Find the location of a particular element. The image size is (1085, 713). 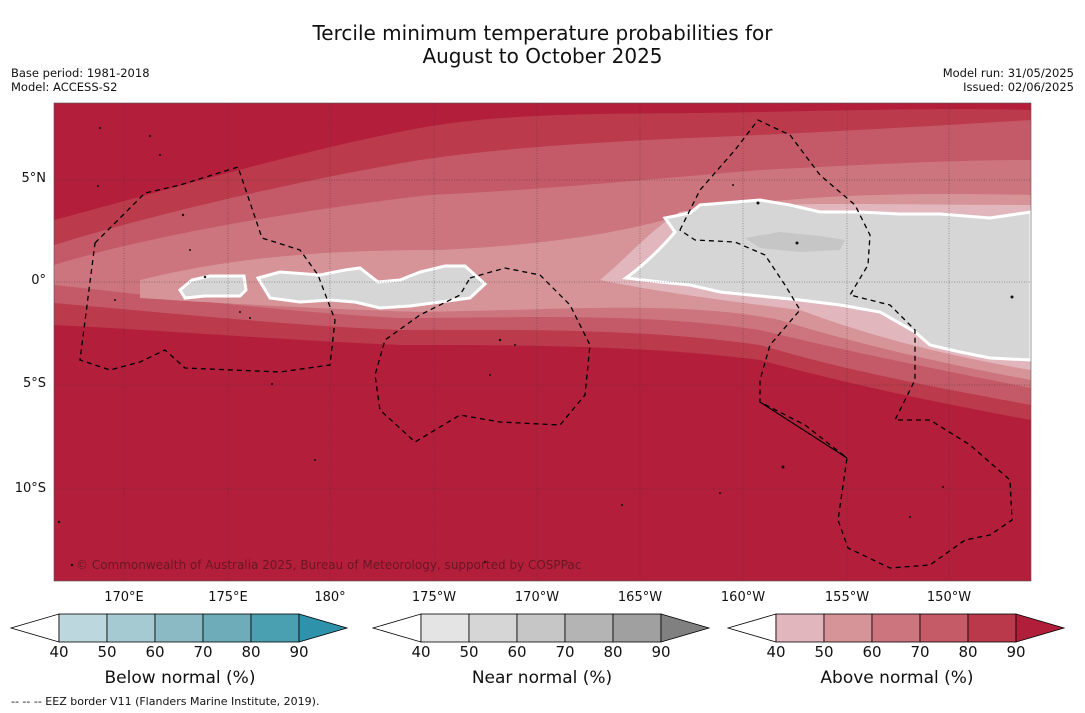

issued-date: Issued: 02/06/2025 is located at coordinates (1018, 87).